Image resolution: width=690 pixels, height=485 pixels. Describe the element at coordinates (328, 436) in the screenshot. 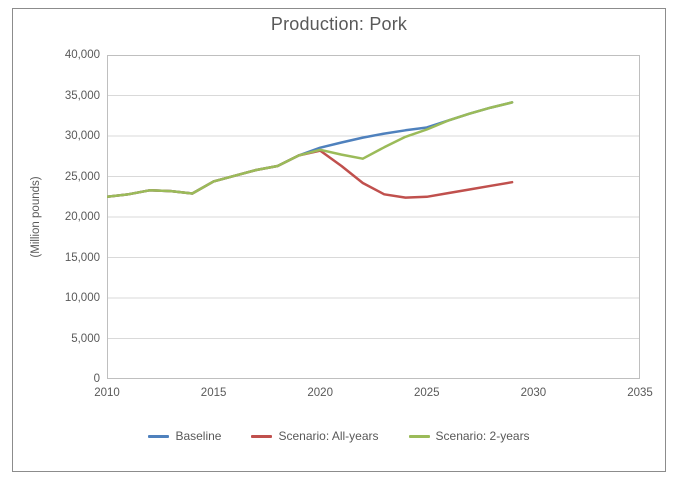

I see `legend-label: Scenario: All-years` at that location.